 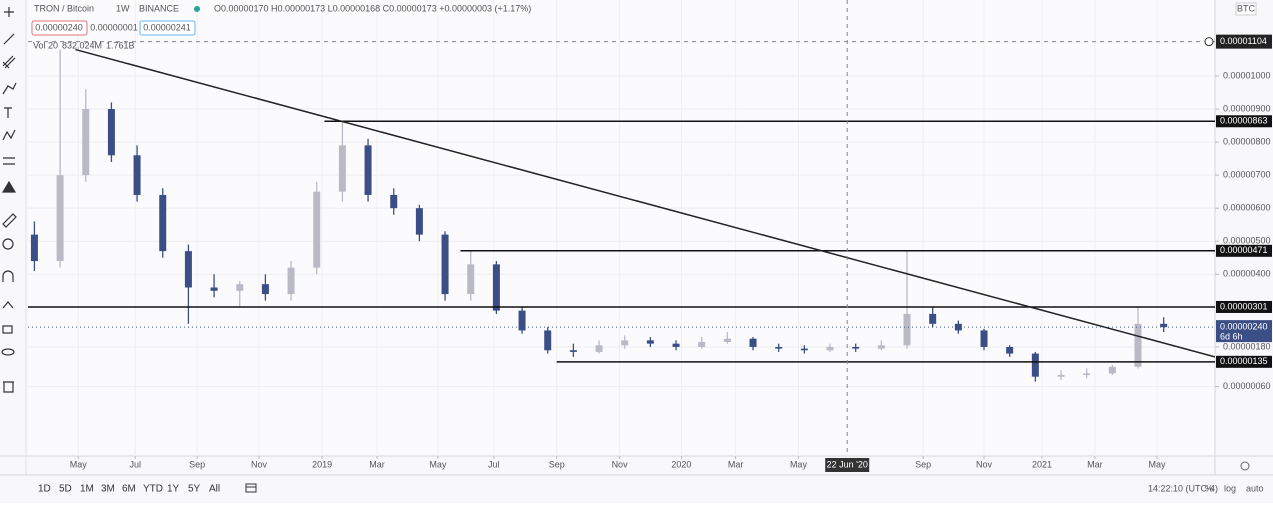 What do you see at coordinates (197, 9) in the screenshot?
I see `status-dot` at bounding box center [197, 9].